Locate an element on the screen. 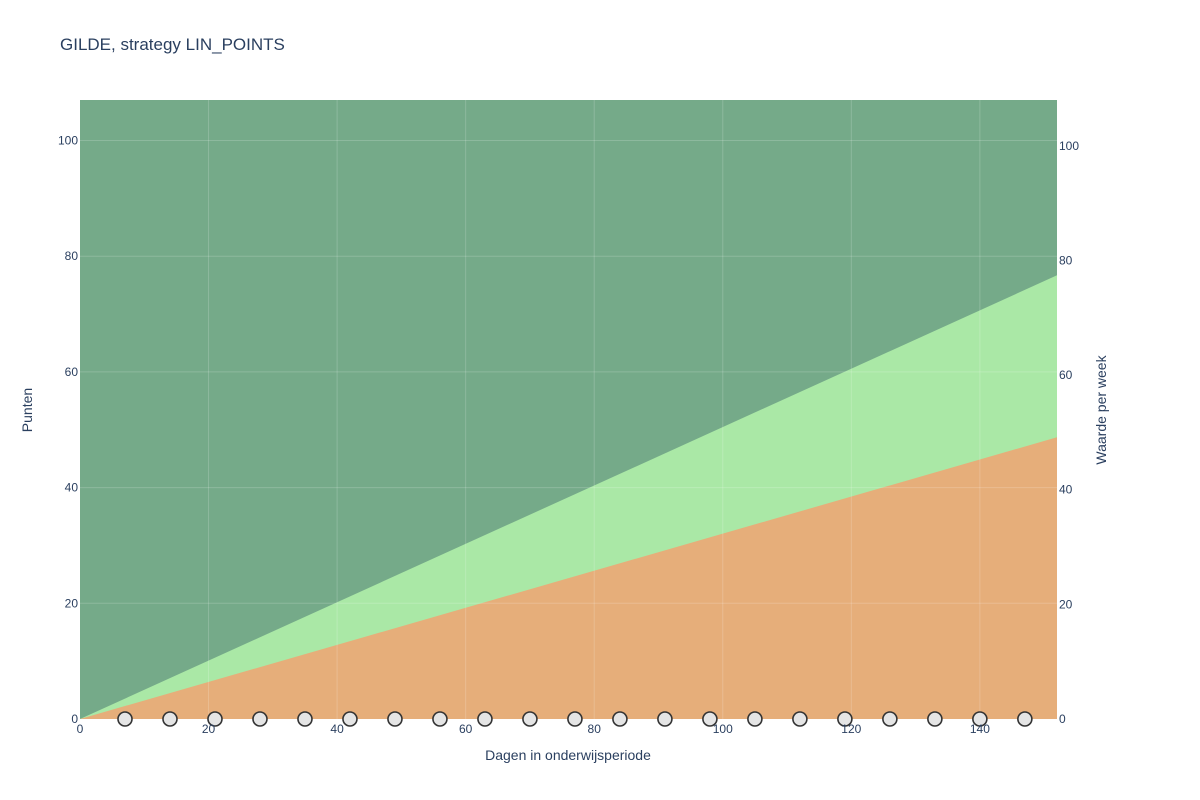 This screenshot has height=800, width=1200. y-tick-label: 100 is located at coordinates (68, 140).